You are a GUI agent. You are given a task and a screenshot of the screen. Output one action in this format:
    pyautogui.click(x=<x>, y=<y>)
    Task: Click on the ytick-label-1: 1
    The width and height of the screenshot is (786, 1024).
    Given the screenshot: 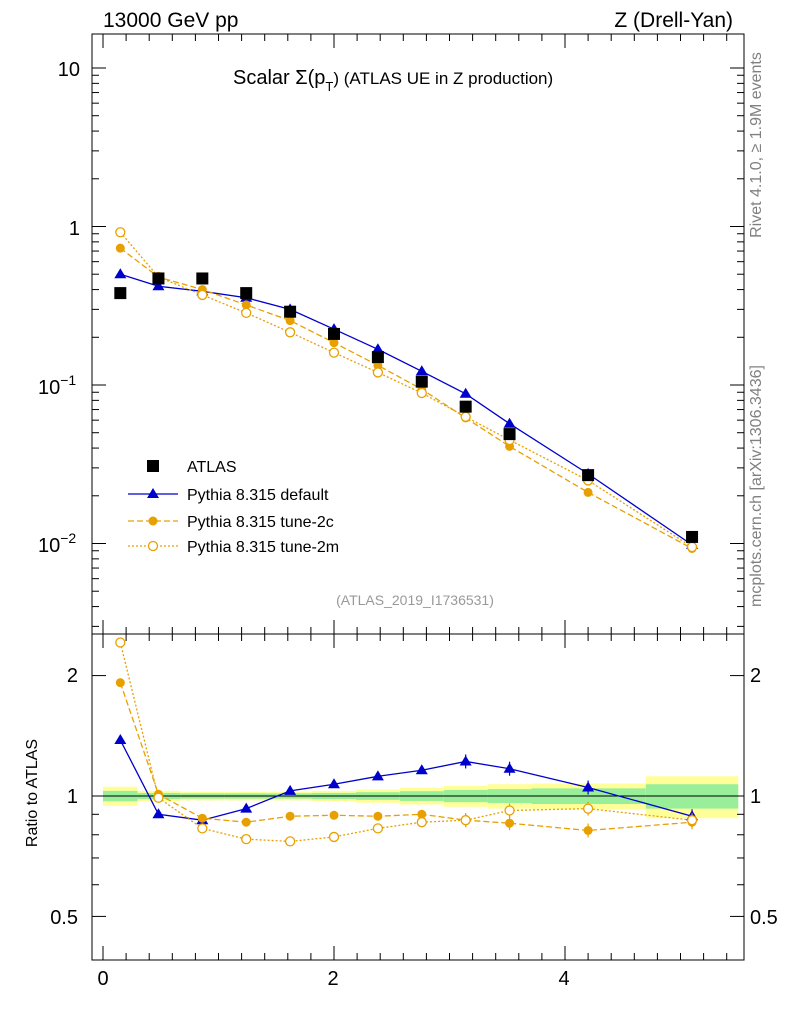 What is the action you would take?
    pyautogui.click(x=74, y=229)
    